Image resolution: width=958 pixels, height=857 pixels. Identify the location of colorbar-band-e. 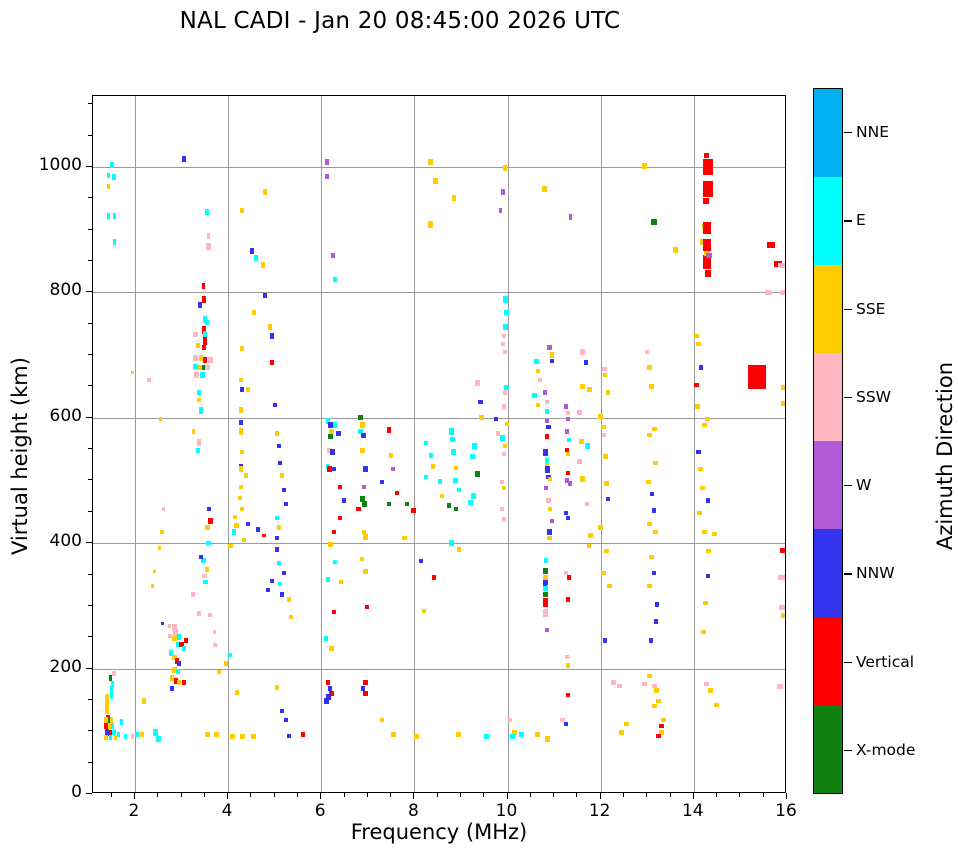
(828, 221).